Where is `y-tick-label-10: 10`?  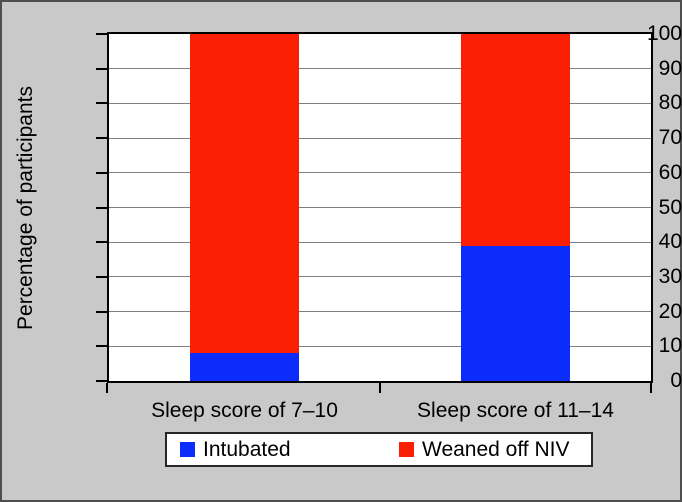
y-tick-label-10: 10 is located at coordinates (670, 346).